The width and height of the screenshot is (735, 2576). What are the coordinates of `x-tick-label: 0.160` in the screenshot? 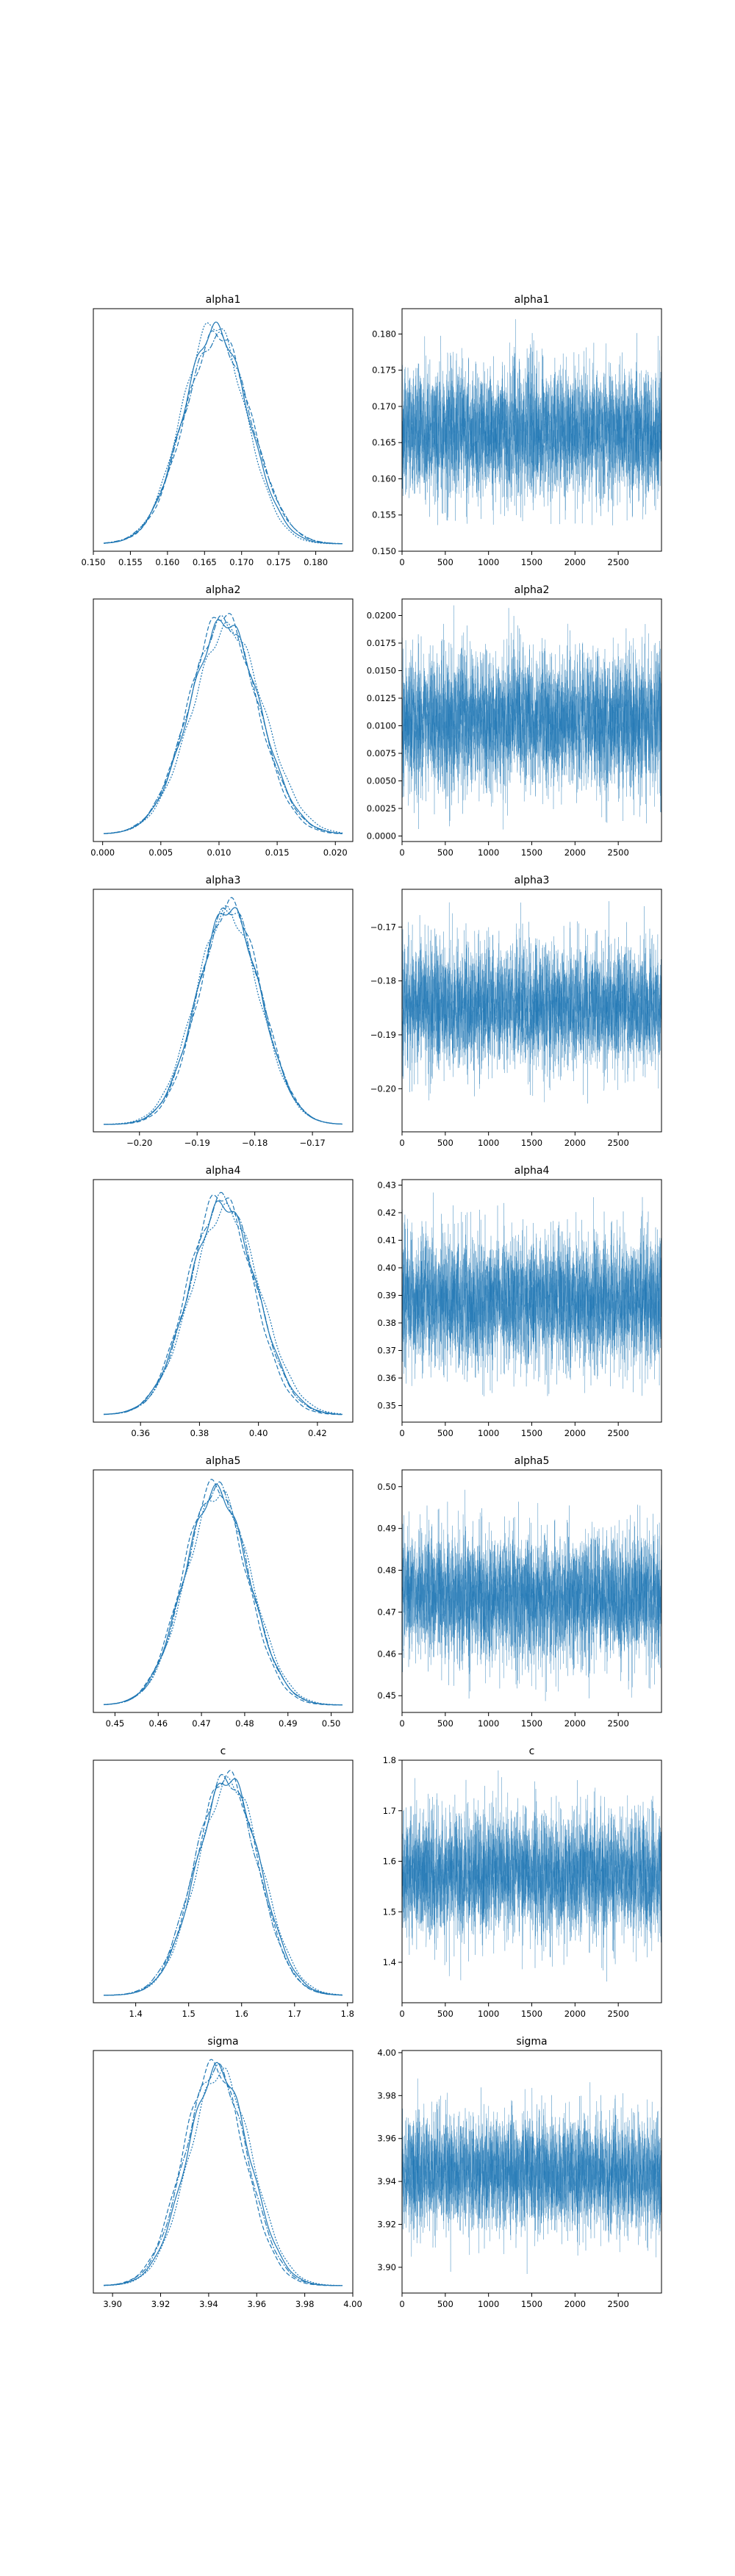 It's located at (167, 562).